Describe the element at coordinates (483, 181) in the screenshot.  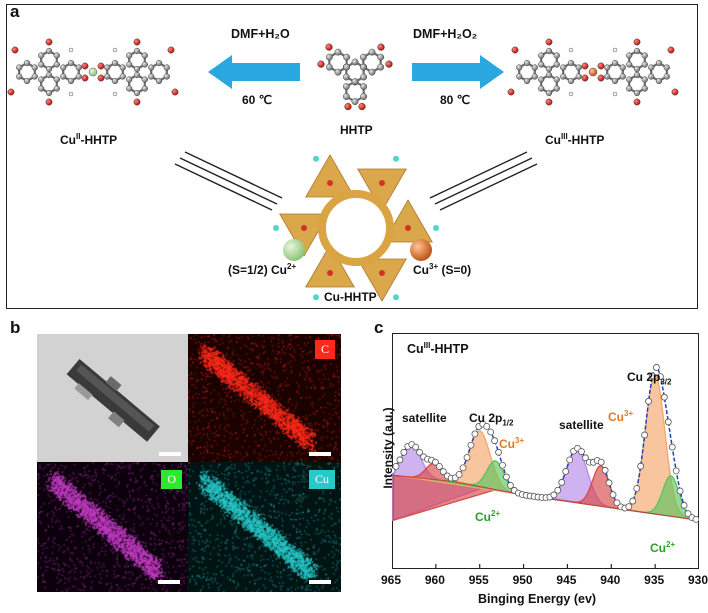
I see `right-lines` at that location.